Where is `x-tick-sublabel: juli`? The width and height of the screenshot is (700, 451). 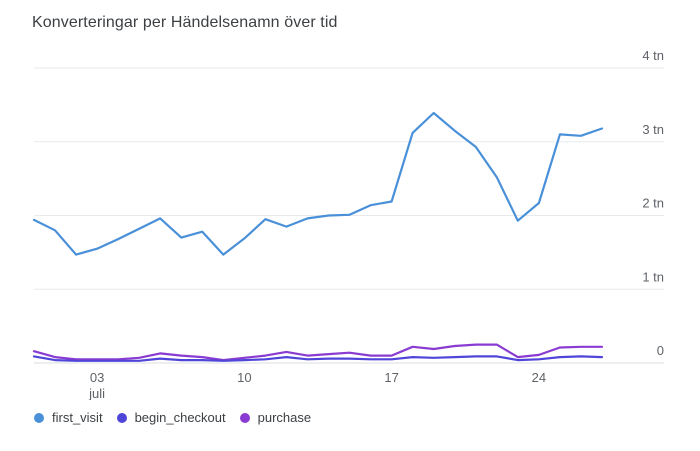 x-tick-sublabel: juli is located at coordinates (96, 393).